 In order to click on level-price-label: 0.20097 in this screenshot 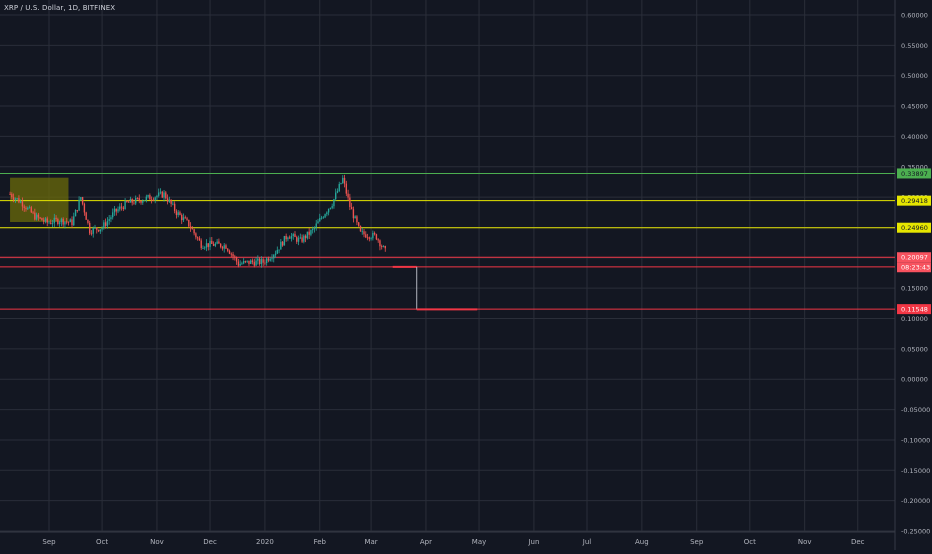, I will do `click(914, 258)`.